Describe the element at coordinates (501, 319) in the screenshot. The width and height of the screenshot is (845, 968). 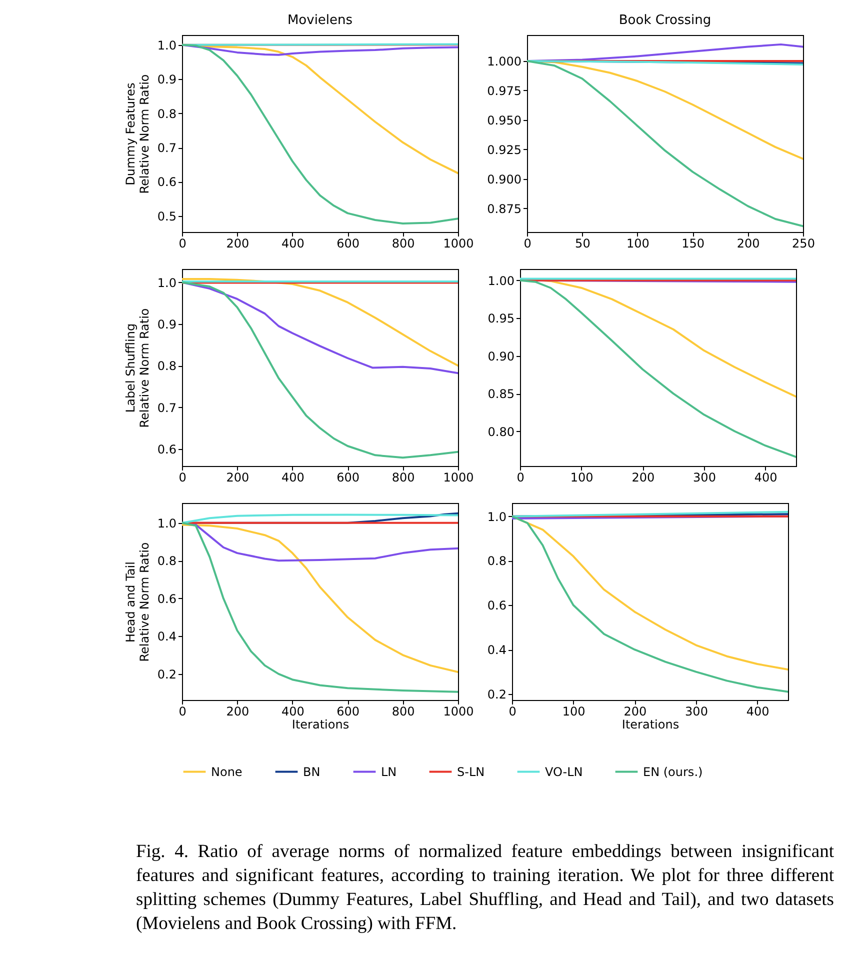
I see `y-tick-label: 0.95` at that location.